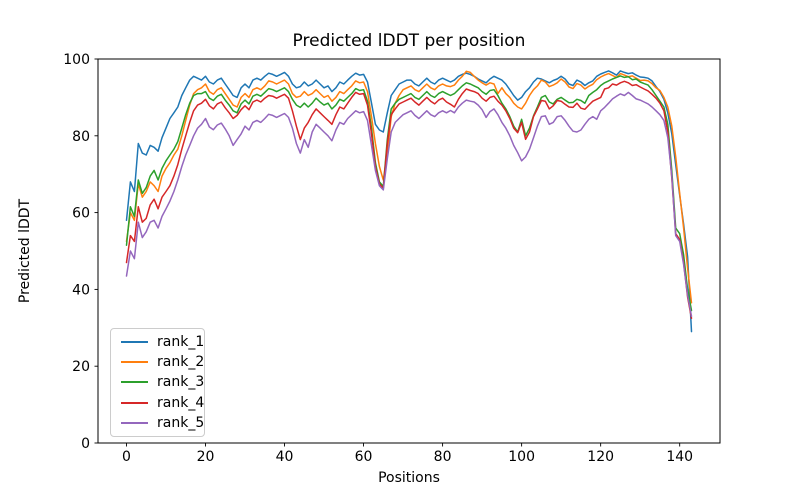  I want to click on legend-label-rank-4: rank_4, so click(181, 402).